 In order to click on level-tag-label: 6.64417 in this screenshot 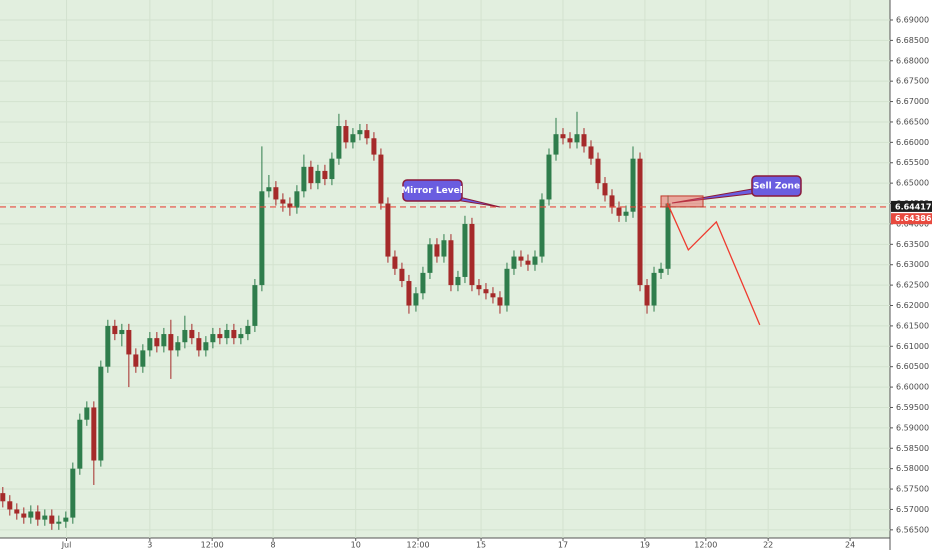, I will do `click(913, 206)`.